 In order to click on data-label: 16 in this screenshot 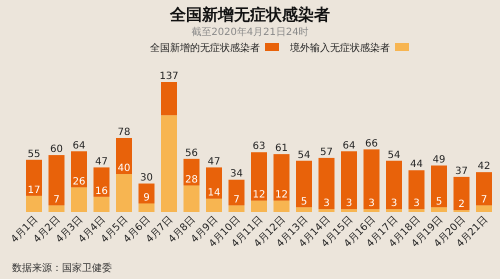, I will do `click(101, 191)`.